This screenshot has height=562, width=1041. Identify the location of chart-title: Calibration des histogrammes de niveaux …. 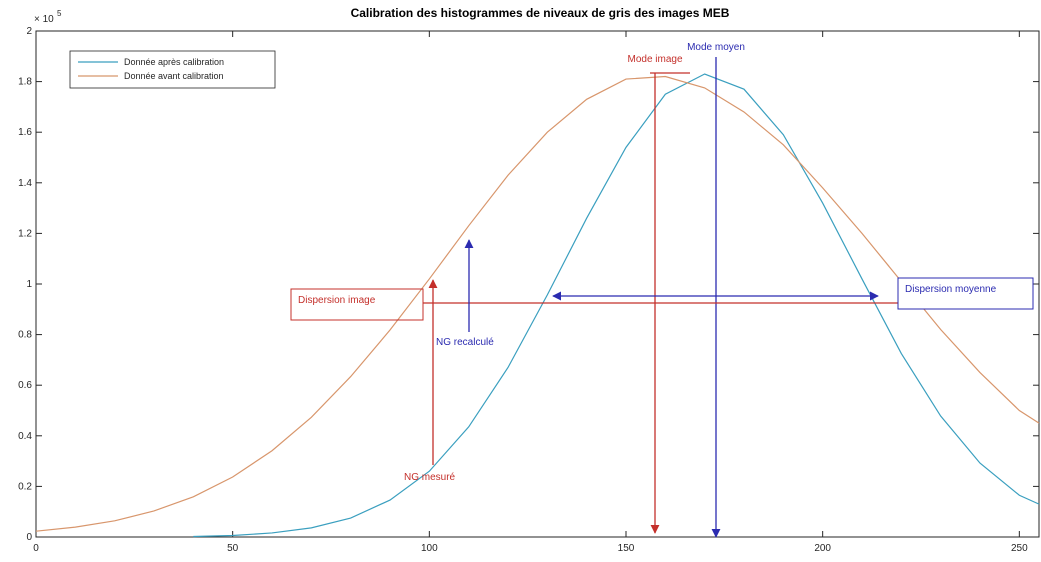
(540, 13).